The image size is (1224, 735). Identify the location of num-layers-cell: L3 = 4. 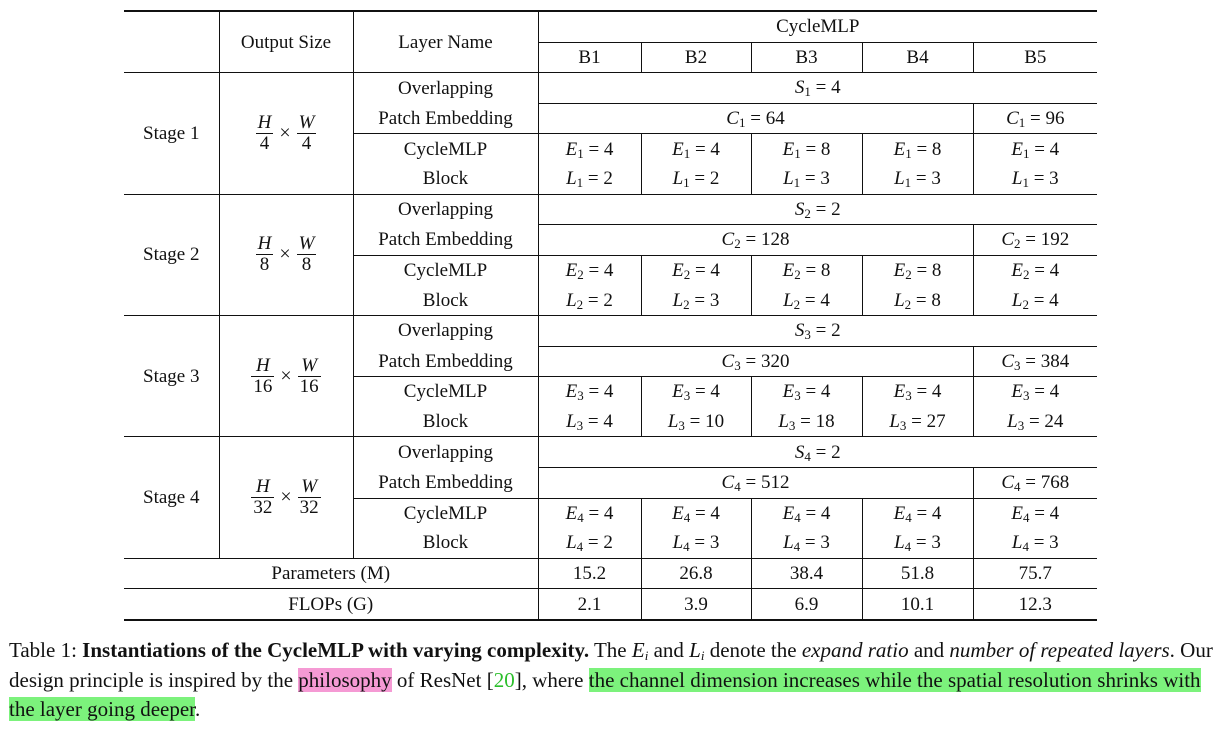
(589, 421).